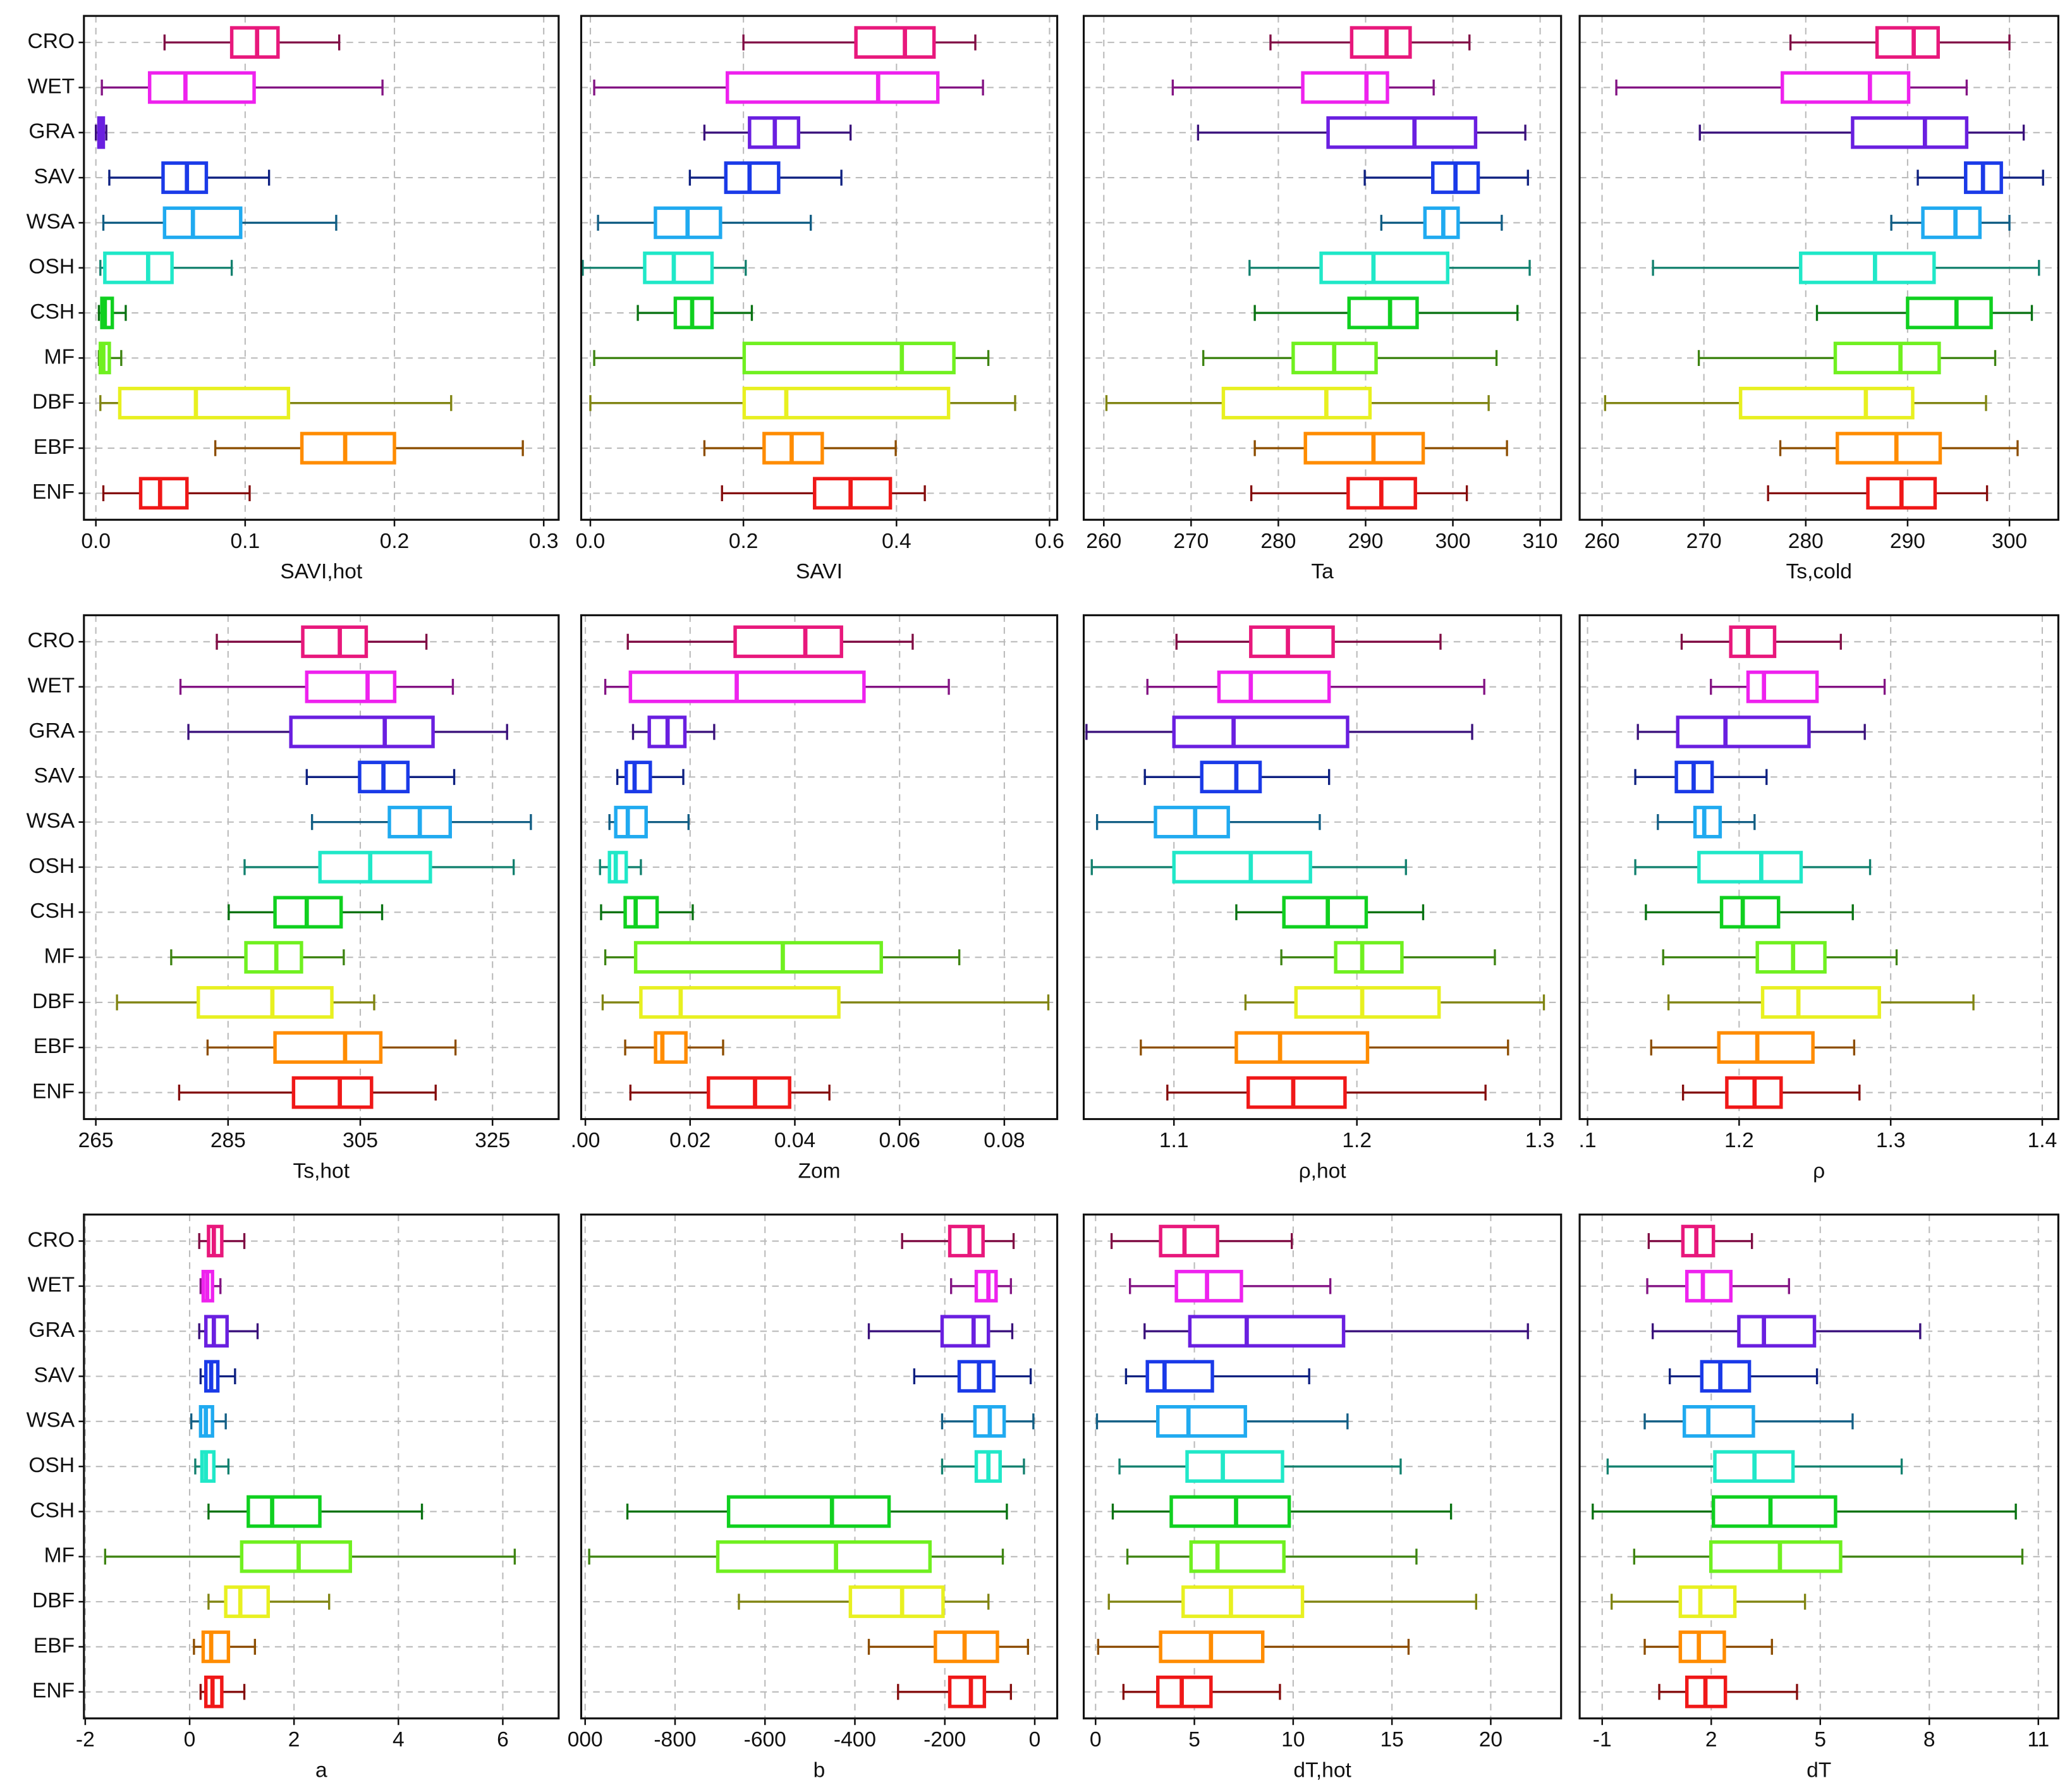 The height and width of the screenshot is (1790, 2072). What do you see at coordinates (53, 1691) in the screenshot?
I see `category-label: ENF` at bounding box center [53, 1691].